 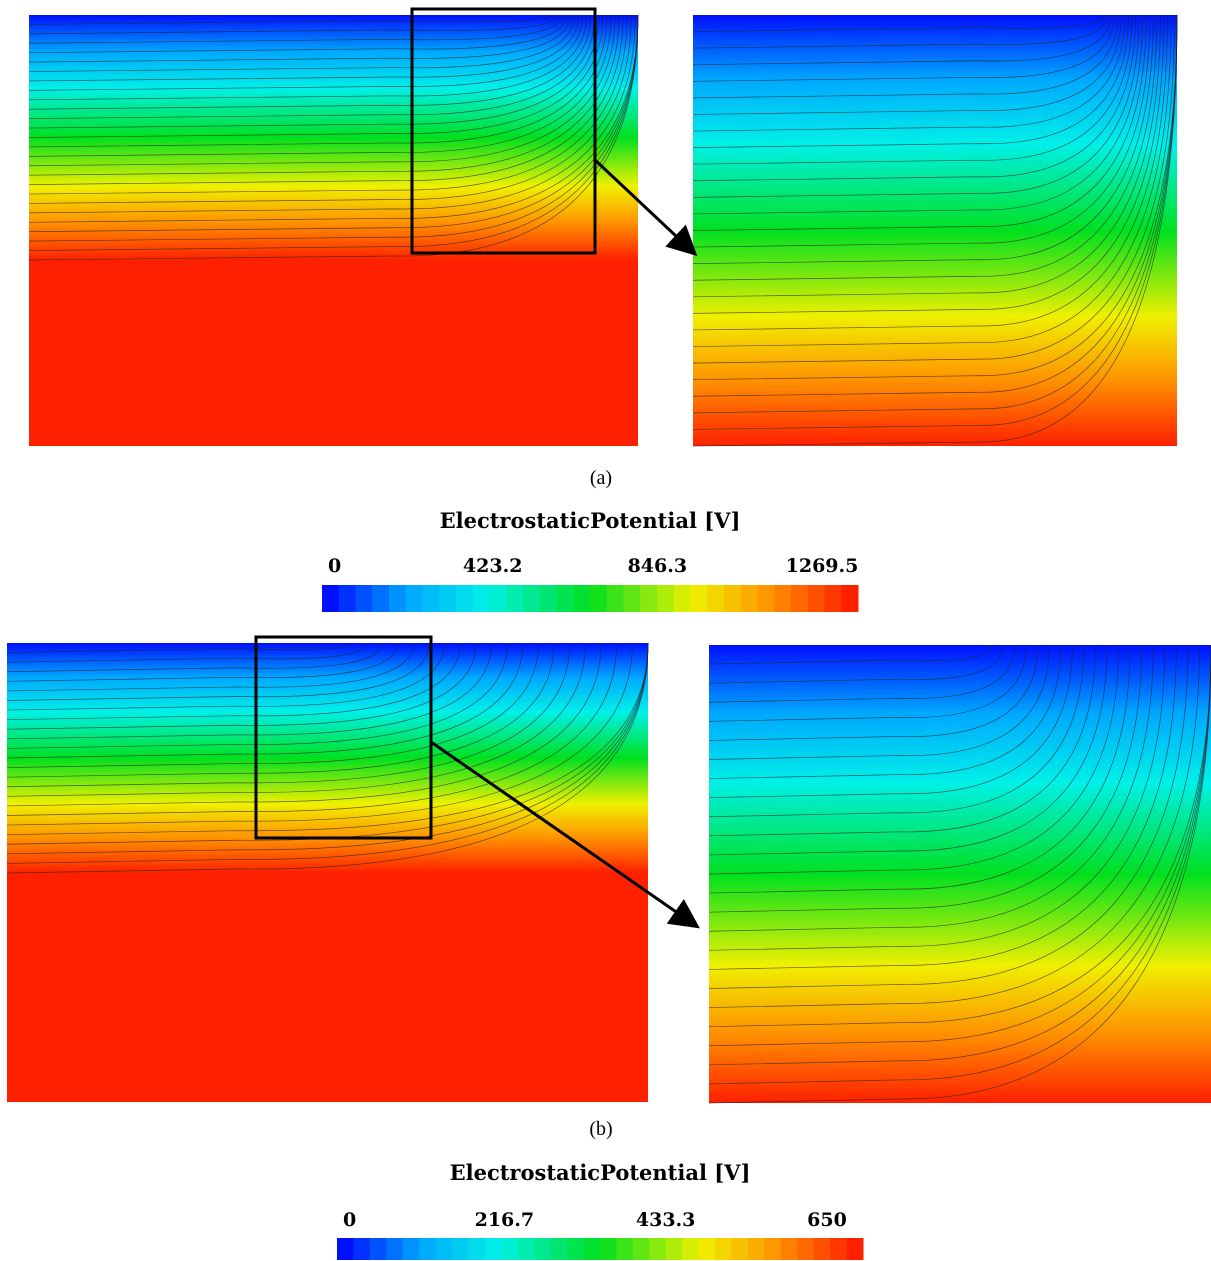 What do you see at coordinates (565, 834) in the screenshot?
I see `zoom-arrow` at bounding box center [565, 834].